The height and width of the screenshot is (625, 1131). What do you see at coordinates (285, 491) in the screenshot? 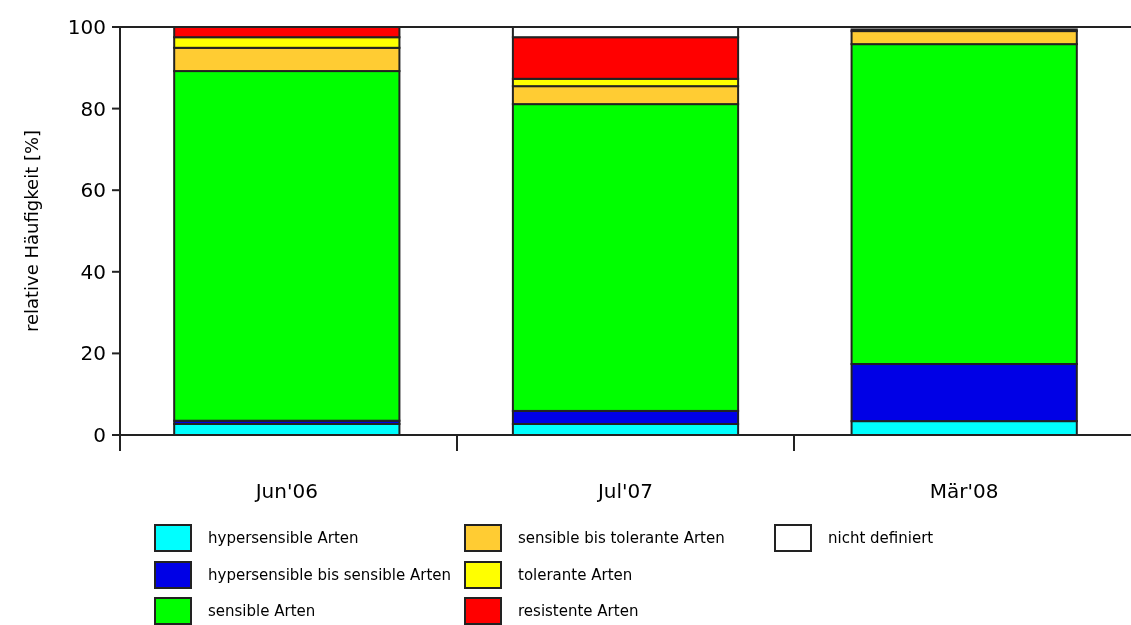
I see `x-tick-label: Jun'06` at bounding box center [285, 491].